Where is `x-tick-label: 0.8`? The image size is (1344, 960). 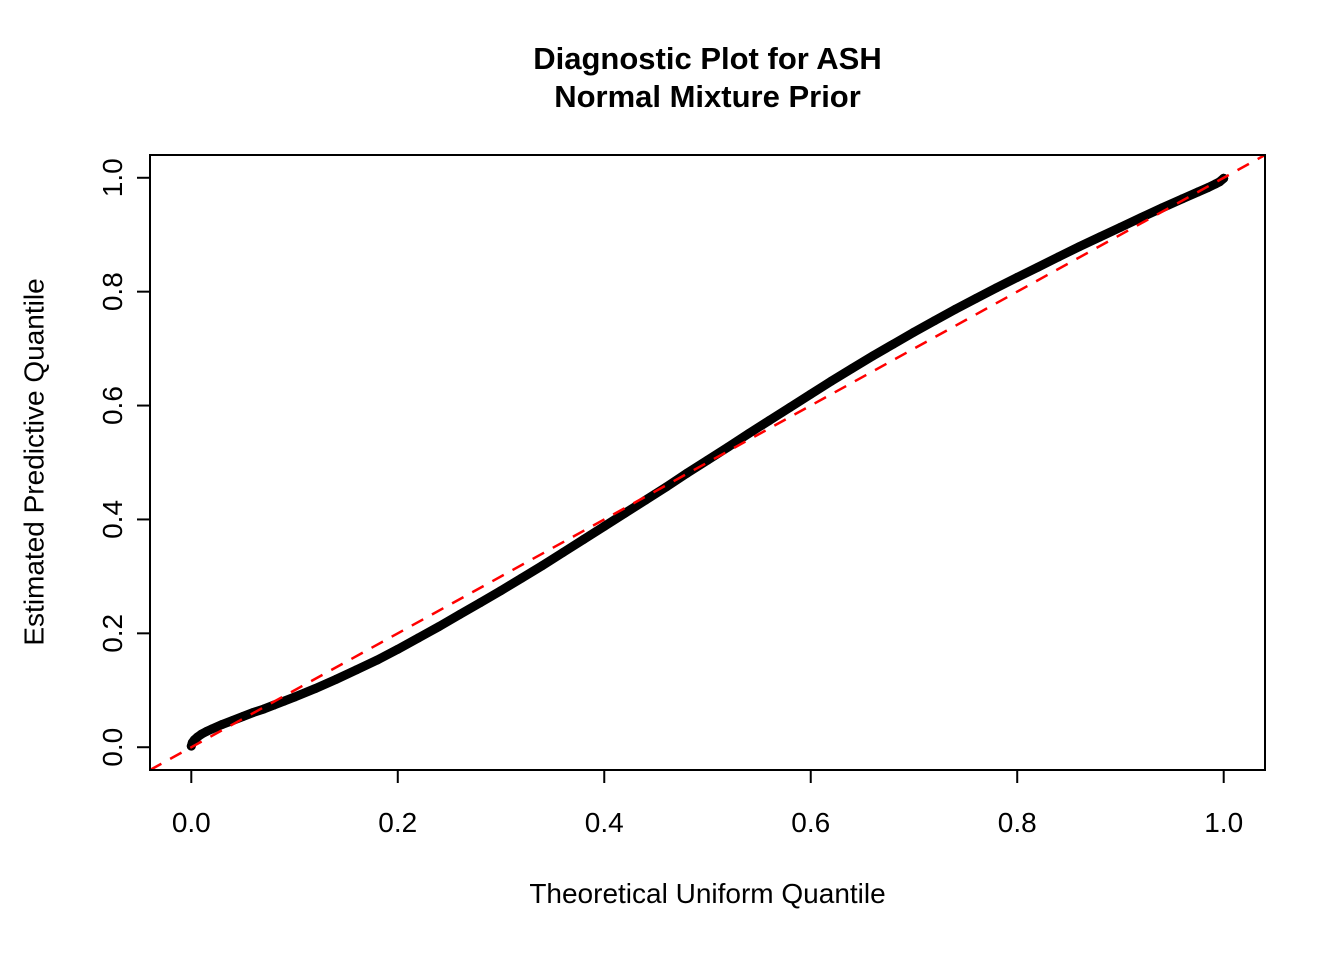
x-tick-label: 0.8 is located at coordinates (1017, 822).